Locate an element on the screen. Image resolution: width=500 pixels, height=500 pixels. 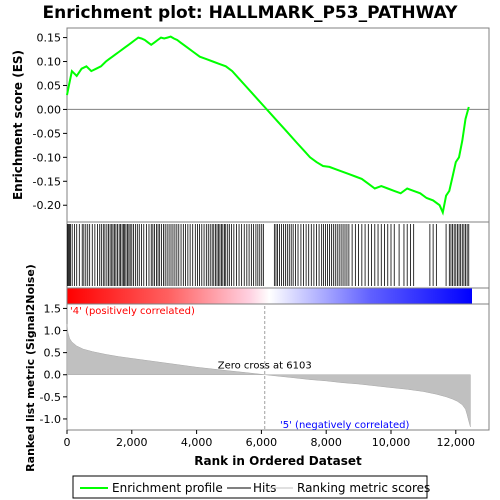
rank-color-bar is located at coordinates (269, 296).